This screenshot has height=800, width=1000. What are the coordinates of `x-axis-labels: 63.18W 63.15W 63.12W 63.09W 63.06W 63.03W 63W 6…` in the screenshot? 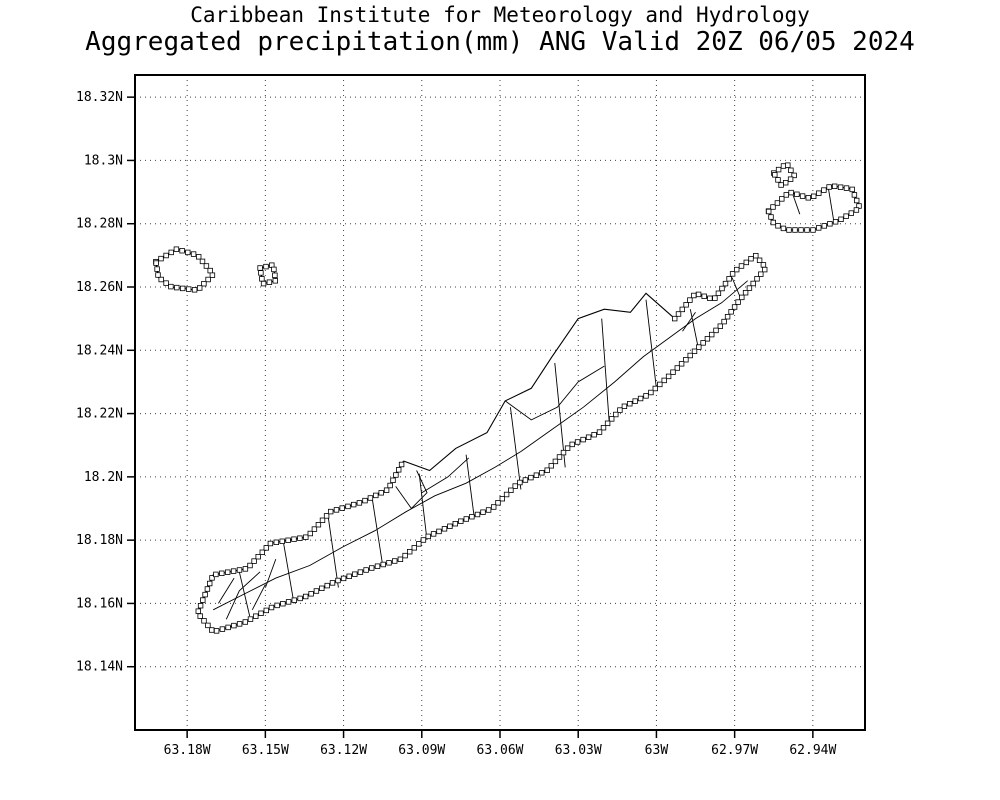 It's located at (500, 750).